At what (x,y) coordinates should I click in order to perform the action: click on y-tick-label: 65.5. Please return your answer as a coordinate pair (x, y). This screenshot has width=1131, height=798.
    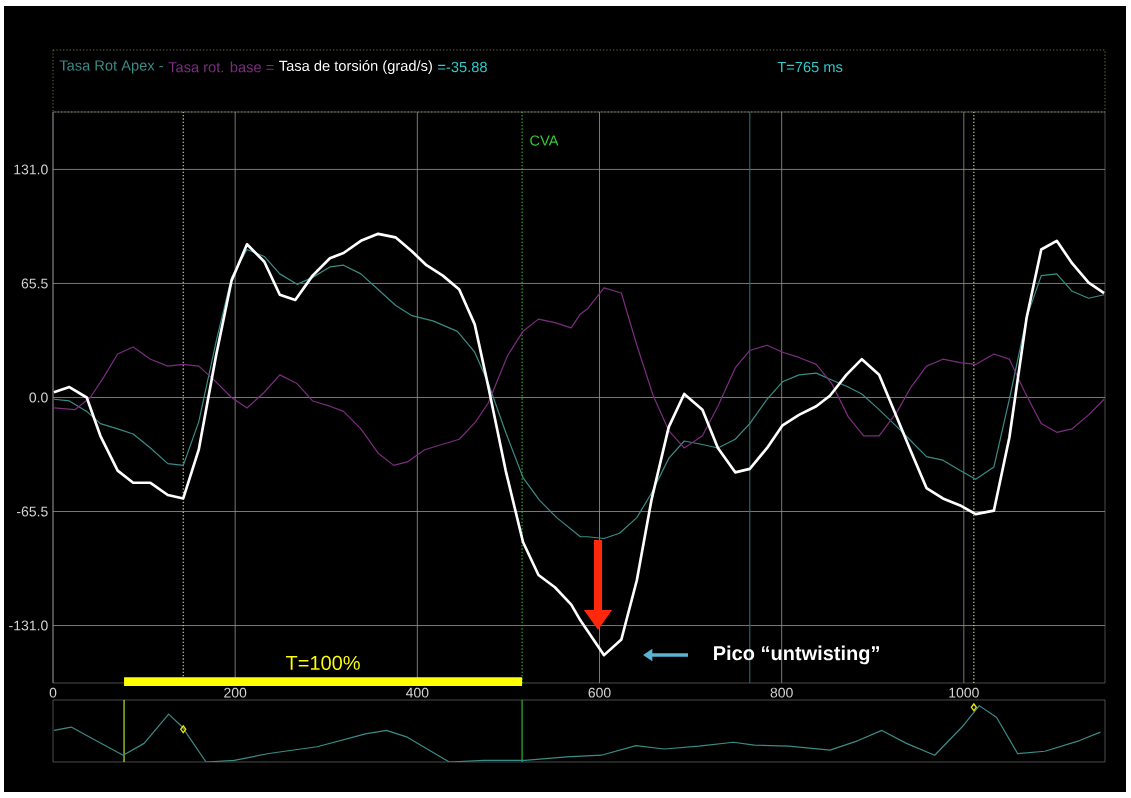
    Looking at the image, I should click on (34, 283).